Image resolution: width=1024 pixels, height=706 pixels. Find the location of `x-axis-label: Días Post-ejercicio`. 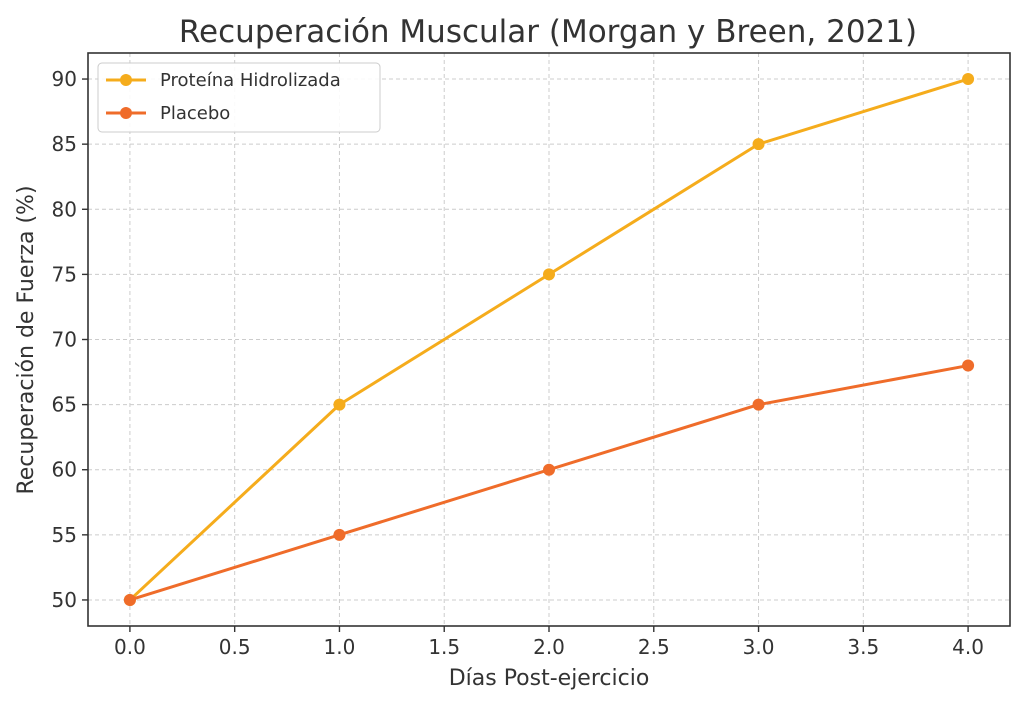

x-axis-label: Días Post-ejercicio is located at coordinates (549, 678).